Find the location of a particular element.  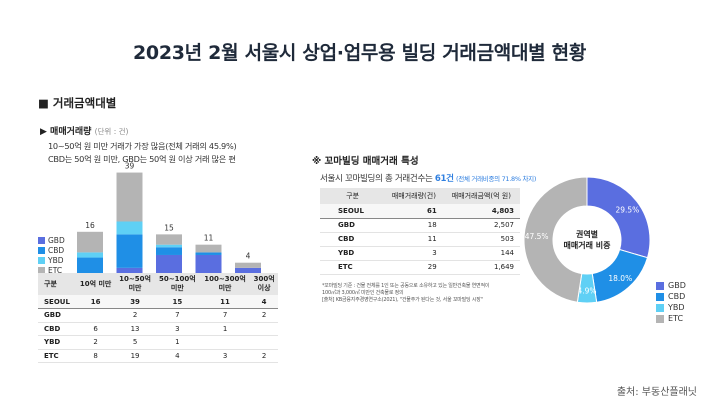

legend-label: CBD is located at coordinates (56, 250).